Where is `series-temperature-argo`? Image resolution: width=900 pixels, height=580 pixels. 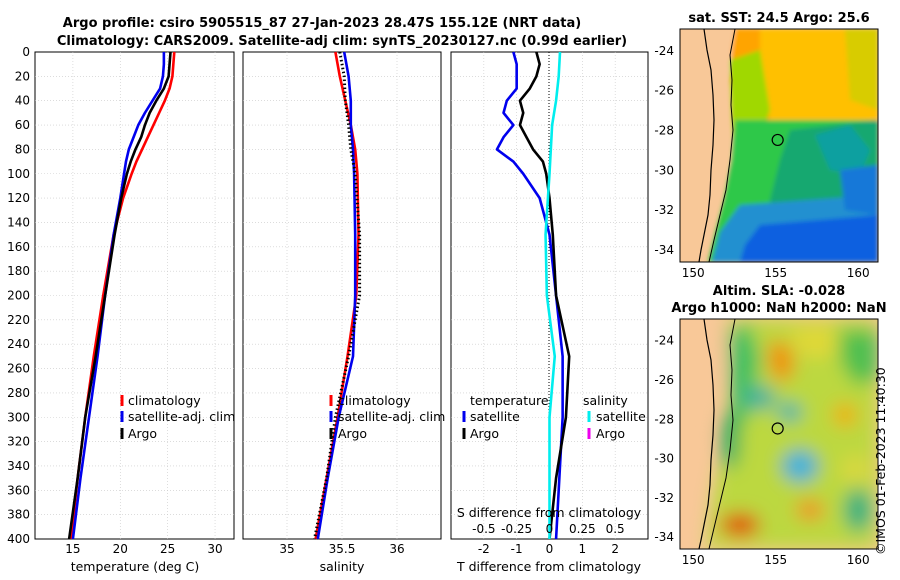
series-temperature-argo is located at coordinates (544, 295).